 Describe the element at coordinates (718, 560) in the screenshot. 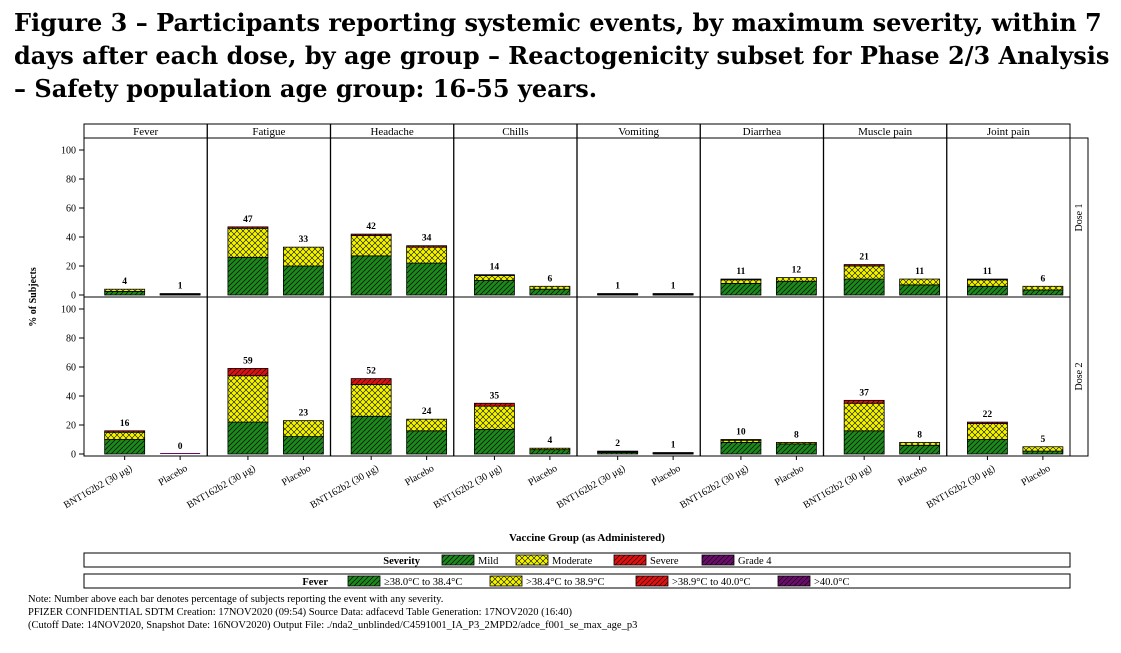

I see `severity-legend-swatch-grade4` at that location.